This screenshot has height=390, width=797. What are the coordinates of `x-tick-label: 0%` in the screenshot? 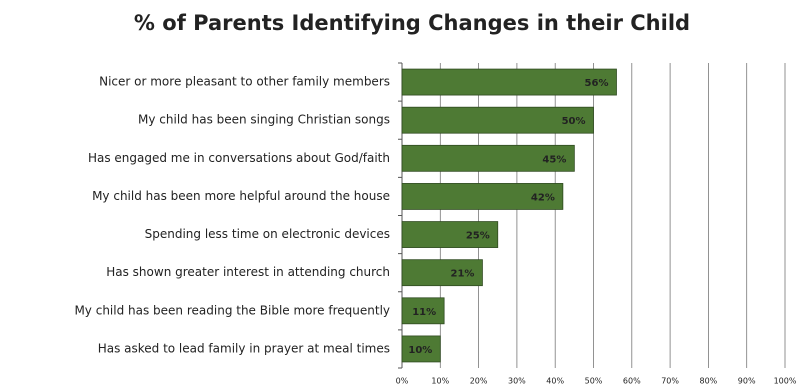 It's located at (402, 381).